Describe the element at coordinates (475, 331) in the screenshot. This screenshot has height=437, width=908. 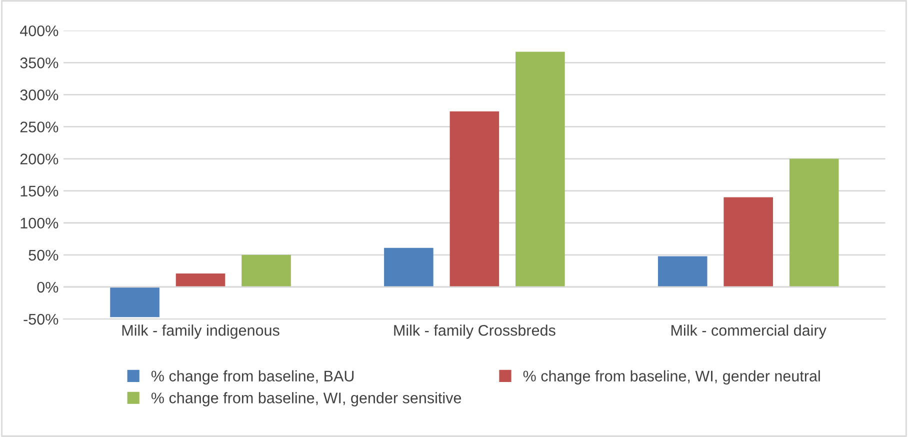
I see `x-tick-label: Milk - family Crossbreds` at that location.